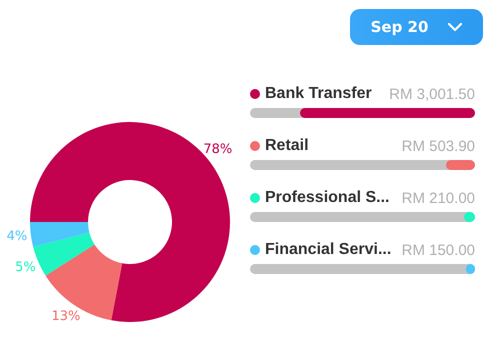 The height and width of the screenshot is (360, 500). What do you see at coordinates (438, 250) in the screenshot?
I see `text: RM 150.00` at bounding box center [438, 250].